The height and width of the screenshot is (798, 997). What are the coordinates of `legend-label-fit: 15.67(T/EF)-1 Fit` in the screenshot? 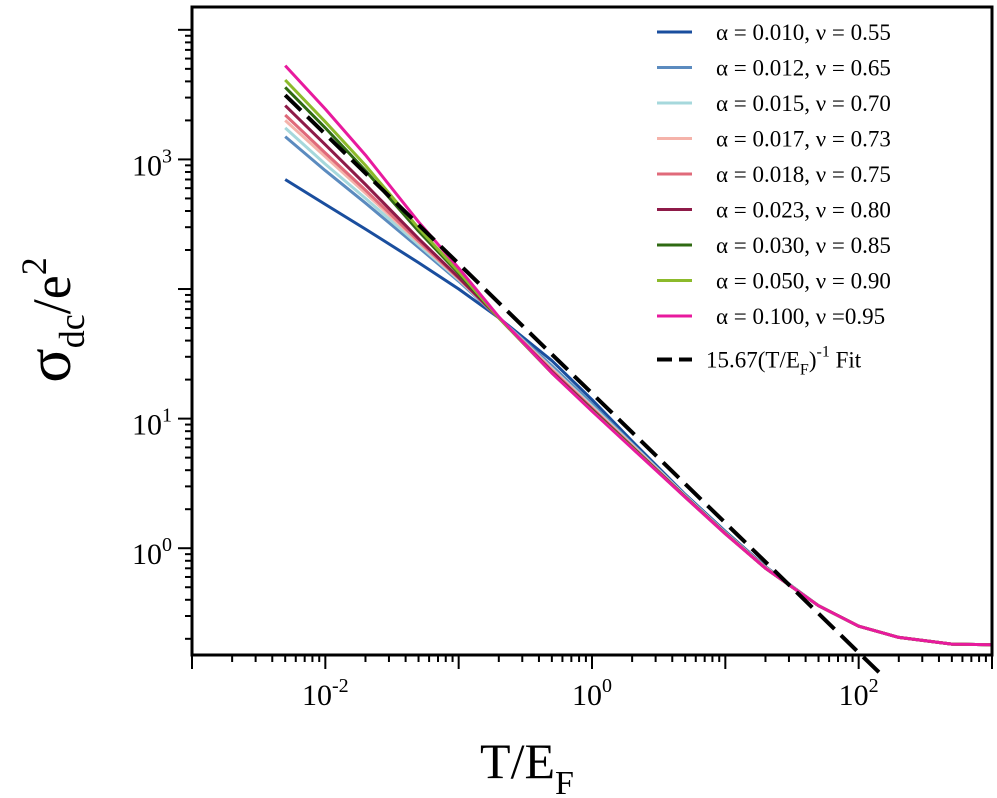 It's located at (784, 361).